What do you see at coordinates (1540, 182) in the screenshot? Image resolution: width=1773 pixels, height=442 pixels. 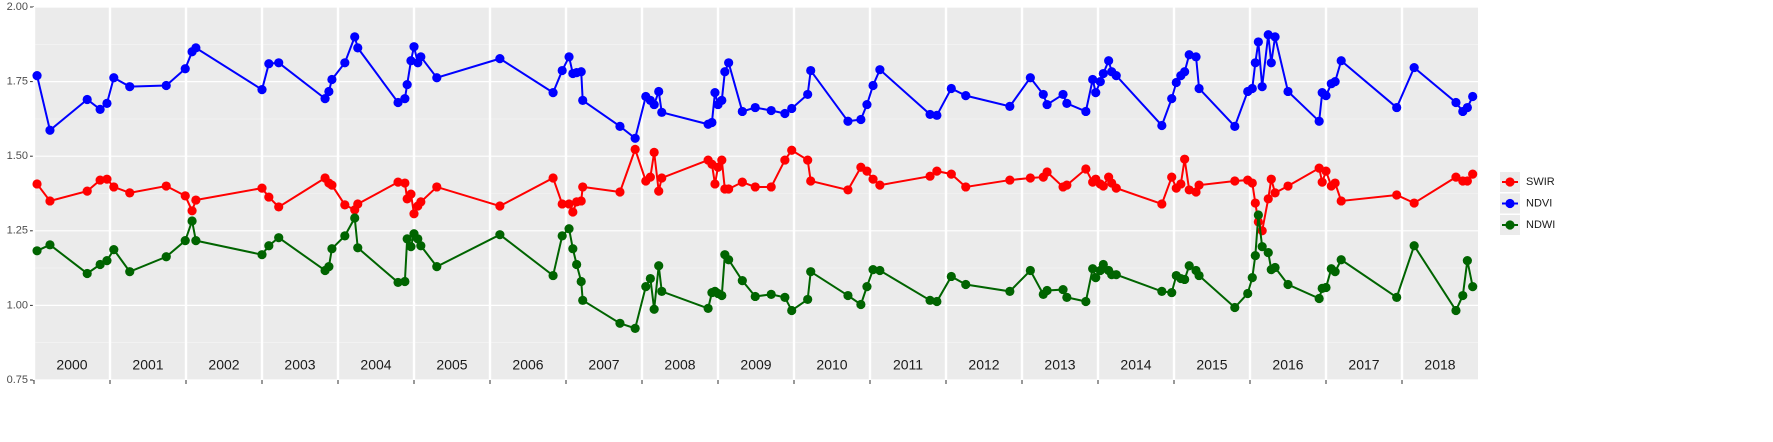 I see `legend-label: SWIR` at bounding box center [1540, 182].